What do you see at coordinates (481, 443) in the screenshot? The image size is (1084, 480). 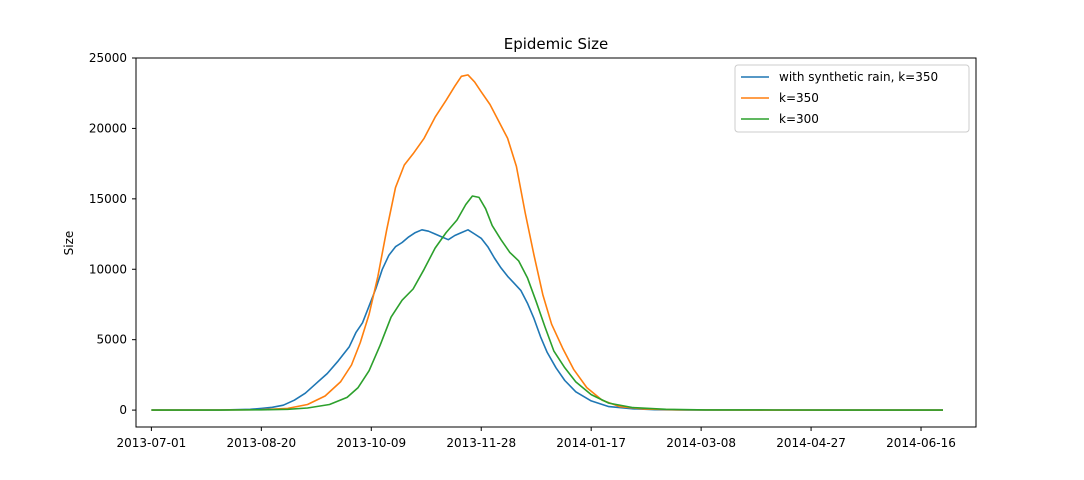 I see `x-tick-label: 2013-11-28` at bounding box center [481, 443].